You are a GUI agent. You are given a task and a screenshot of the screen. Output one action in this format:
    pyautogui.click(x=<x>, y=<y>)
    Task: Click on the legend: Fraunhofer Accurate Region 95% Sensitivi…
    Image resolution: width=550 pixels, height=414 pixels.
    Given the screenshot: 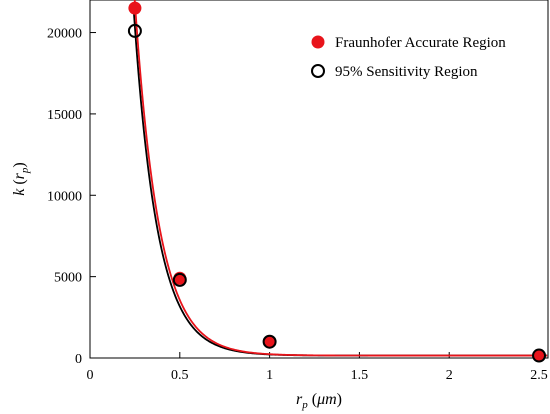 What is the action you would take?
    pyautogui.click(x=408, y=57)
    